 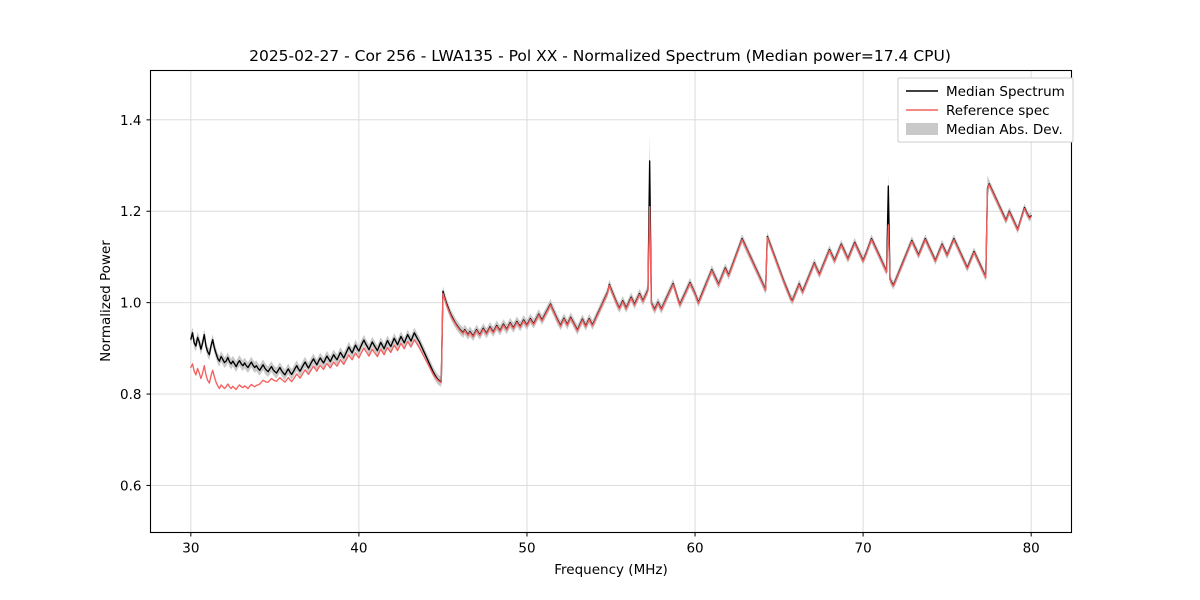 What do you see at coordinates (1004, 130) in the screenshot?
I see `legend-label: Median Abs. Dev.` at bounding box center [1004, 130].